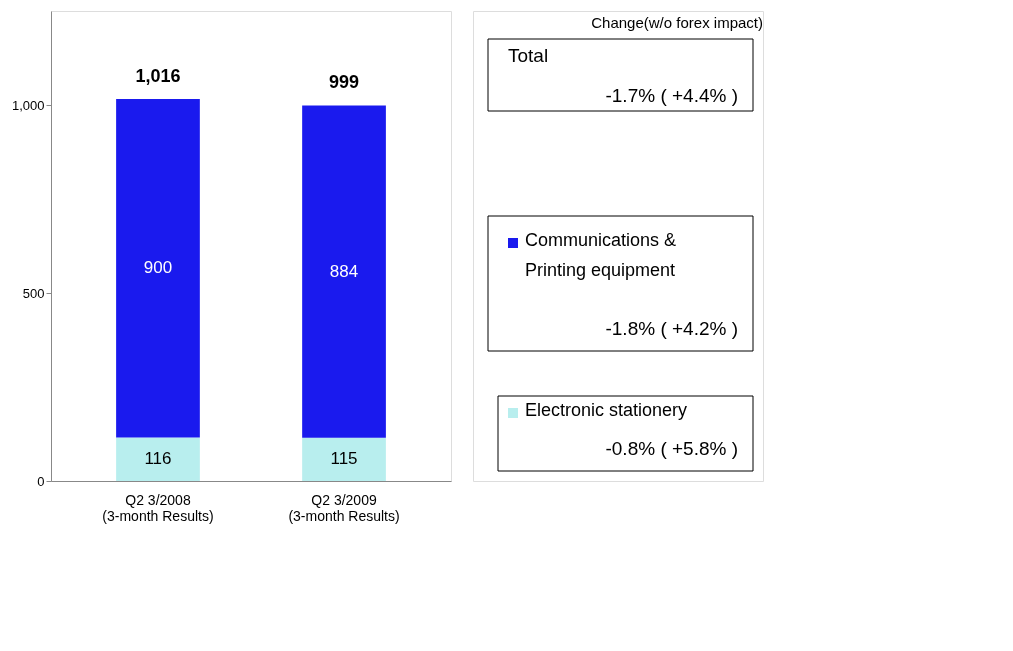  I want to click on data-label: 900, so click(158, 268).